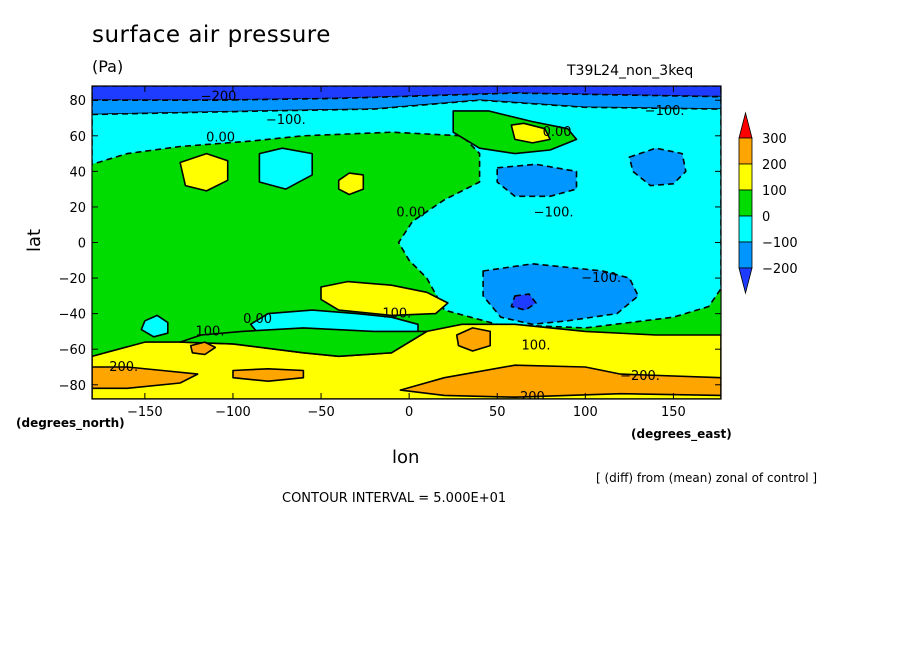 The width and height of the screenshot is (904, 654). I want to click on colorbar-arrow-bottom, so click(745, 281).